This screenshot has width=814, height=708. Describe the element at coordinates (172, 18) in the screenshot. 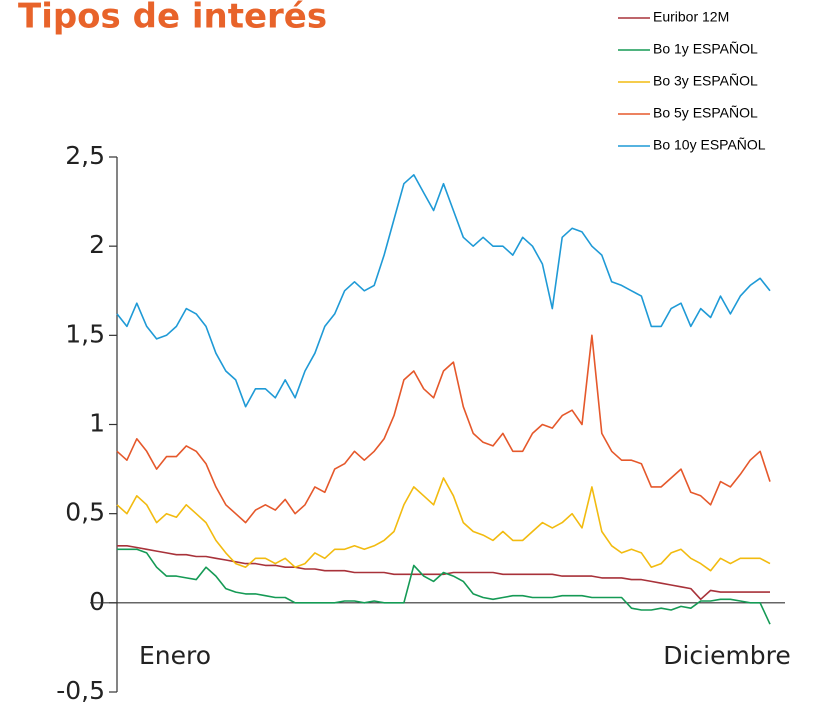

I see `chart-title: Tipos de interés` at that location.